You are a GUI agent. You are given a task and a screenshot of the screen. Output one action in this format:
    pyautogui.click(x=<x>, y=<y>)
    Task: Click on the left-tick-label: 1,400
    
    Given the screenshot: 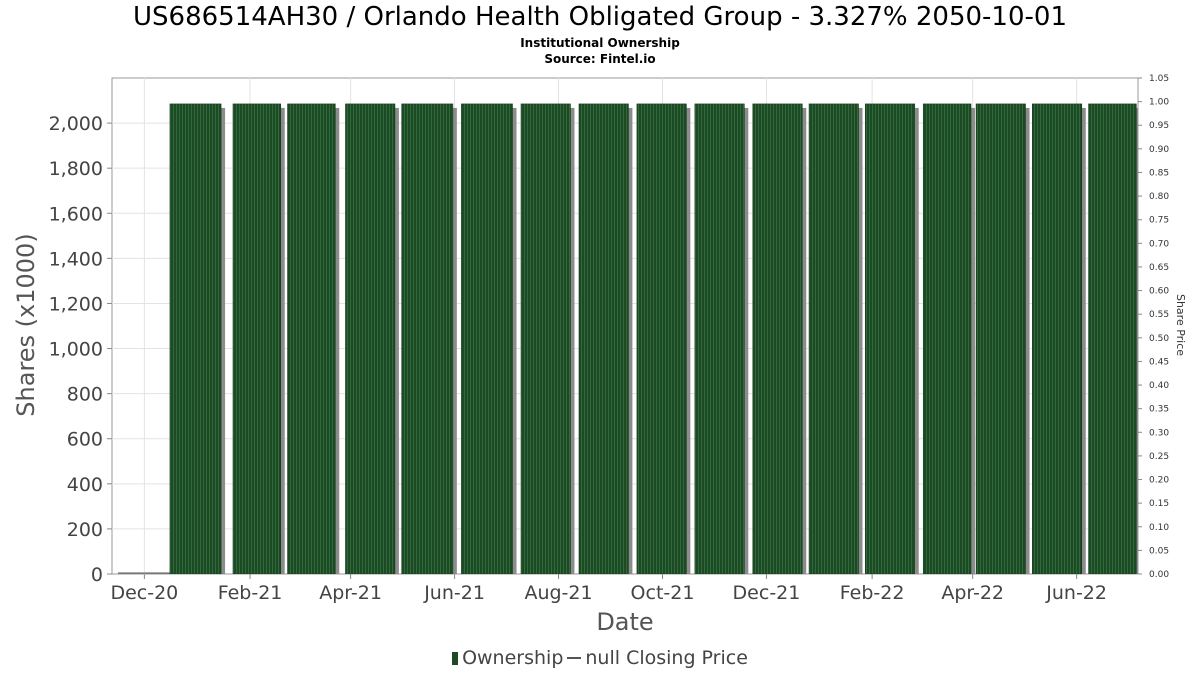 What is the action you would take?
    pyautogui.click(x=76, y=259)
    